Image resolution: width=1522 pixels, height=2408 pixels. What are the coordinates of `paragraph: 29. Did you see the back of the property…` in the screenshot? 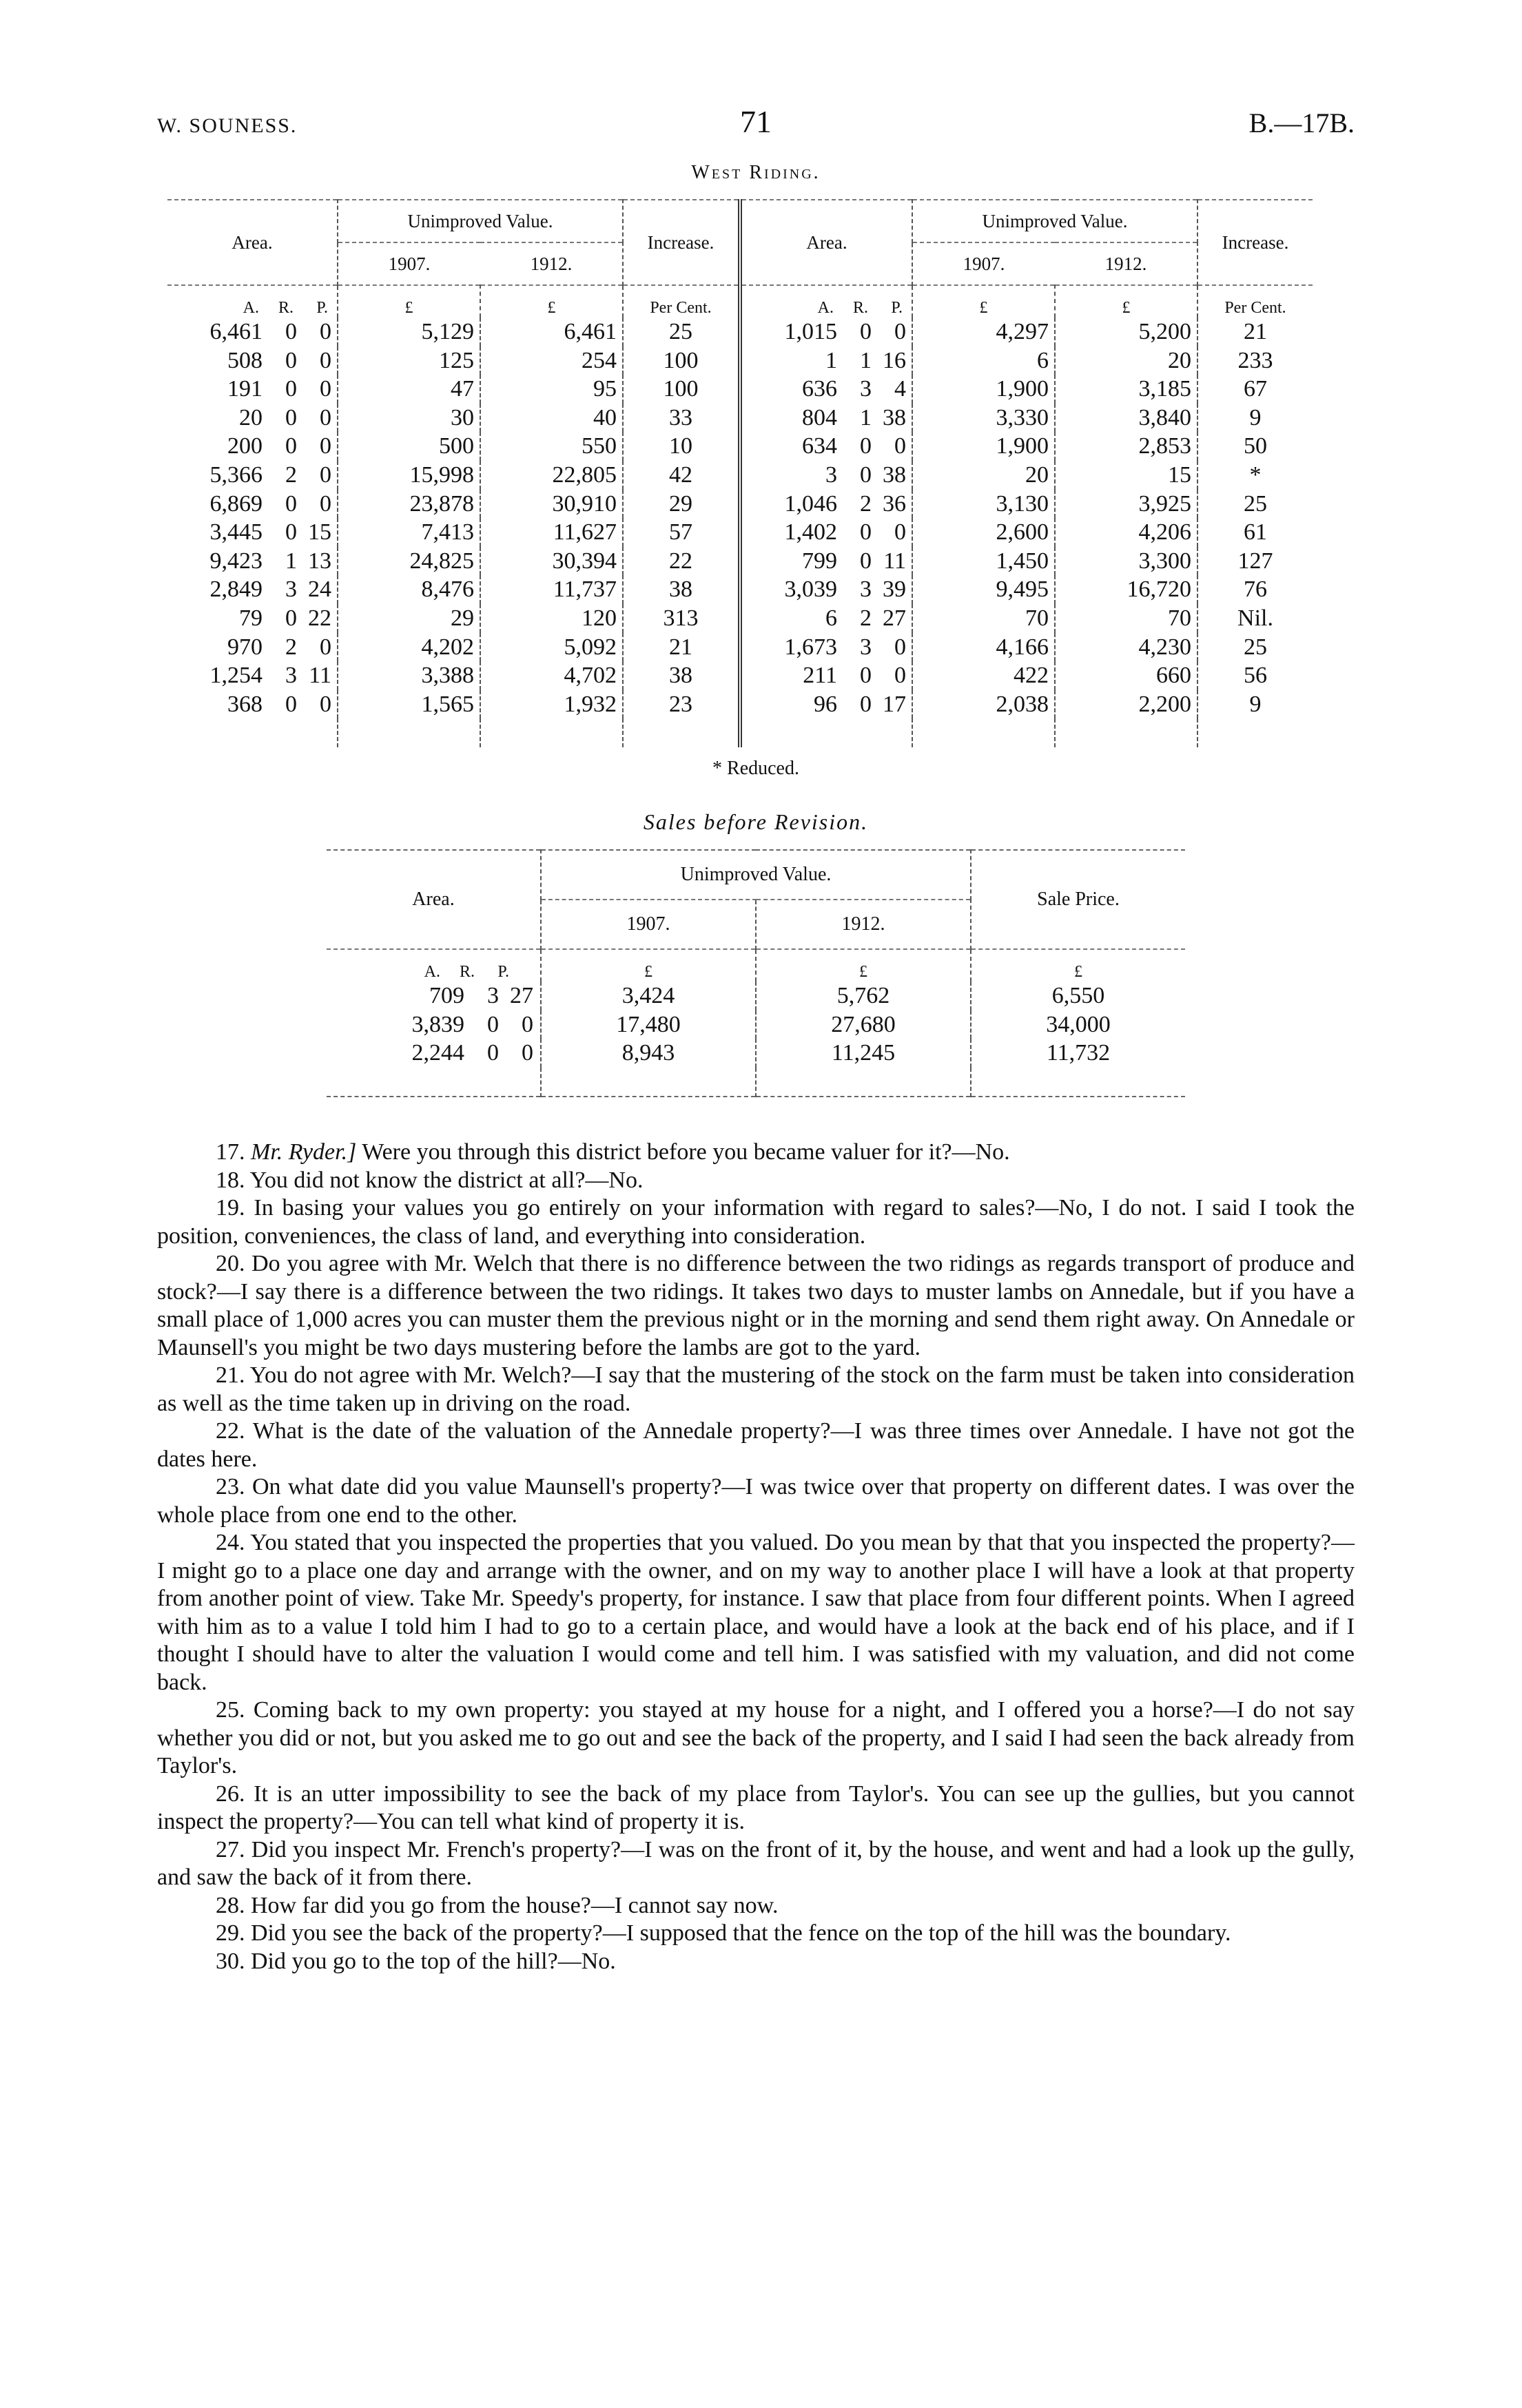 It's located at (756, 1934).